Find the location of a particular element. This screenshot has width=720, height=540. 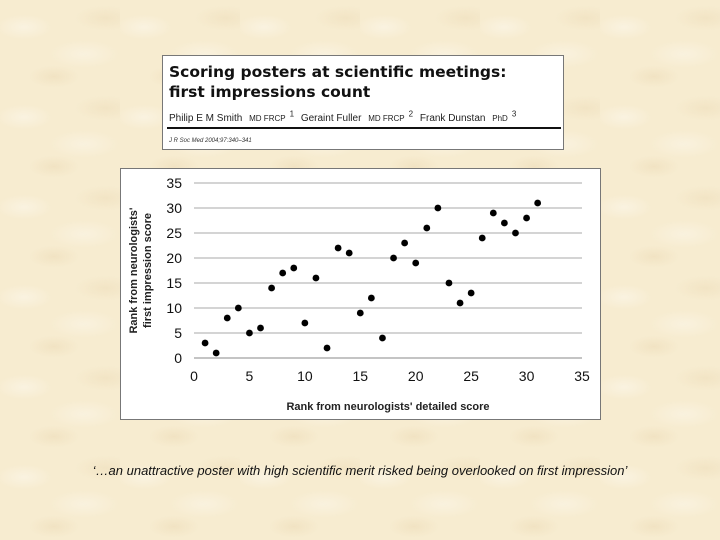

y-tick-label: 10 is located at coordinates (174, 308).